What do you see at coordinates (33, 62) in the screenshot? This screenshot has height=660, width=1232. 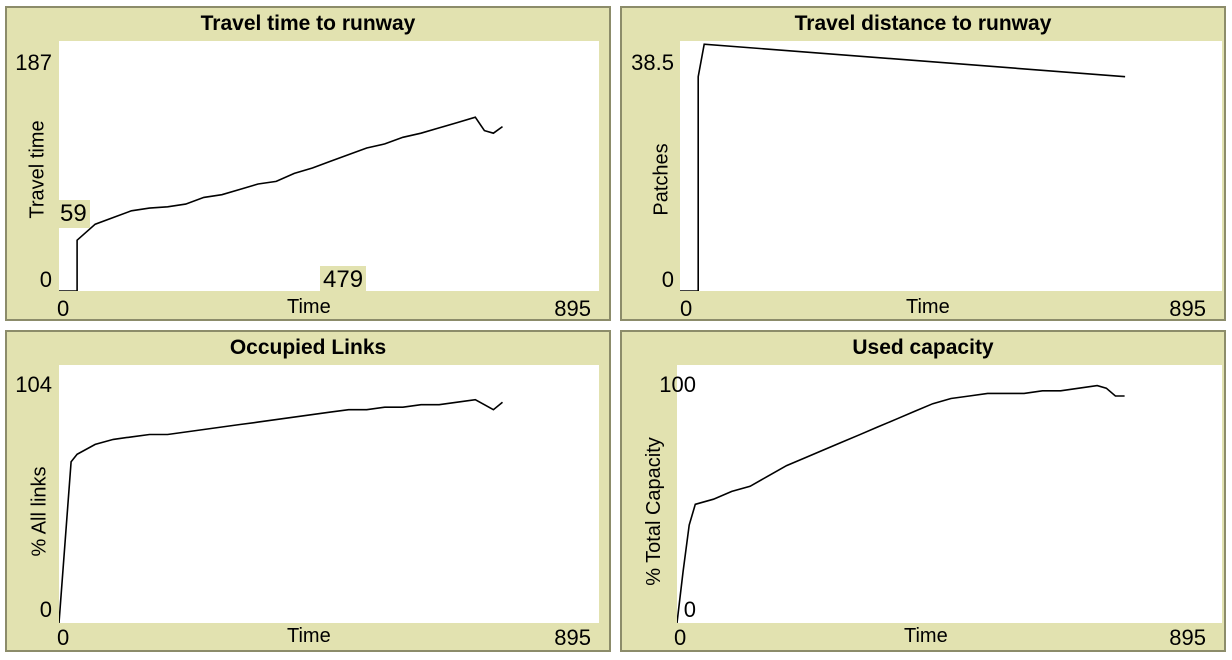 I see `y-max-label: 187` at bounding box center [33, 62].